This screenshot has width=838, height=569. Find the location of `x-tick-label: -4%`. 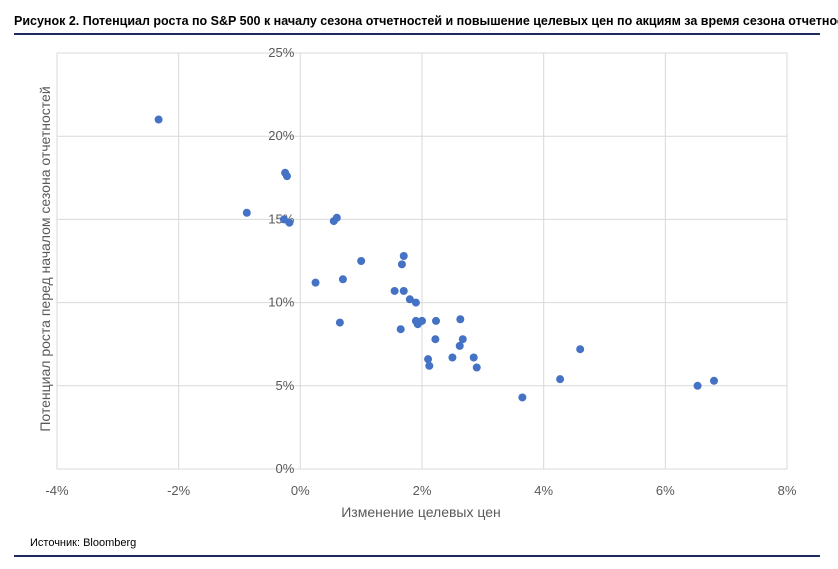

x-tick-label: -4% is located at coordinates (57, 490).